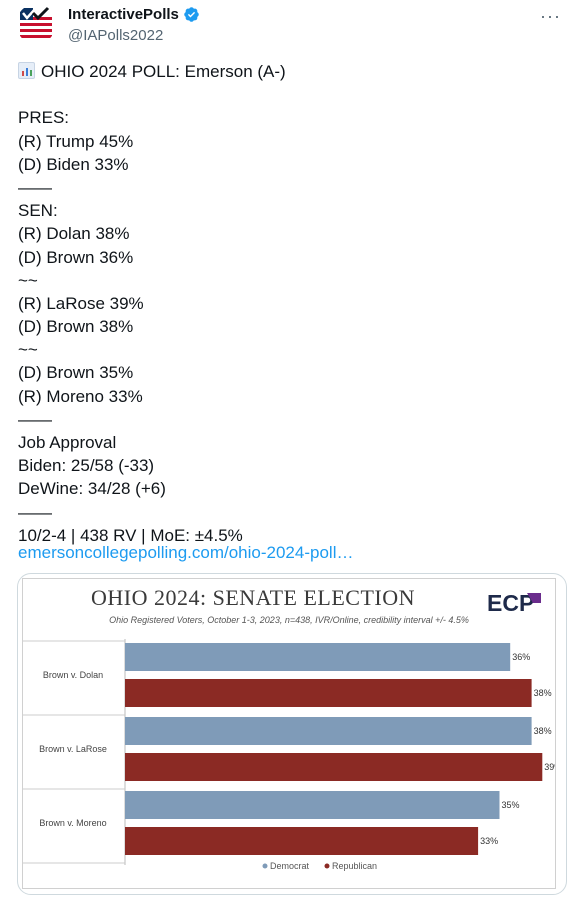  Describe the element at coordinates (511, 805) in the screenshot. I see `data-label: 35%` at that location.